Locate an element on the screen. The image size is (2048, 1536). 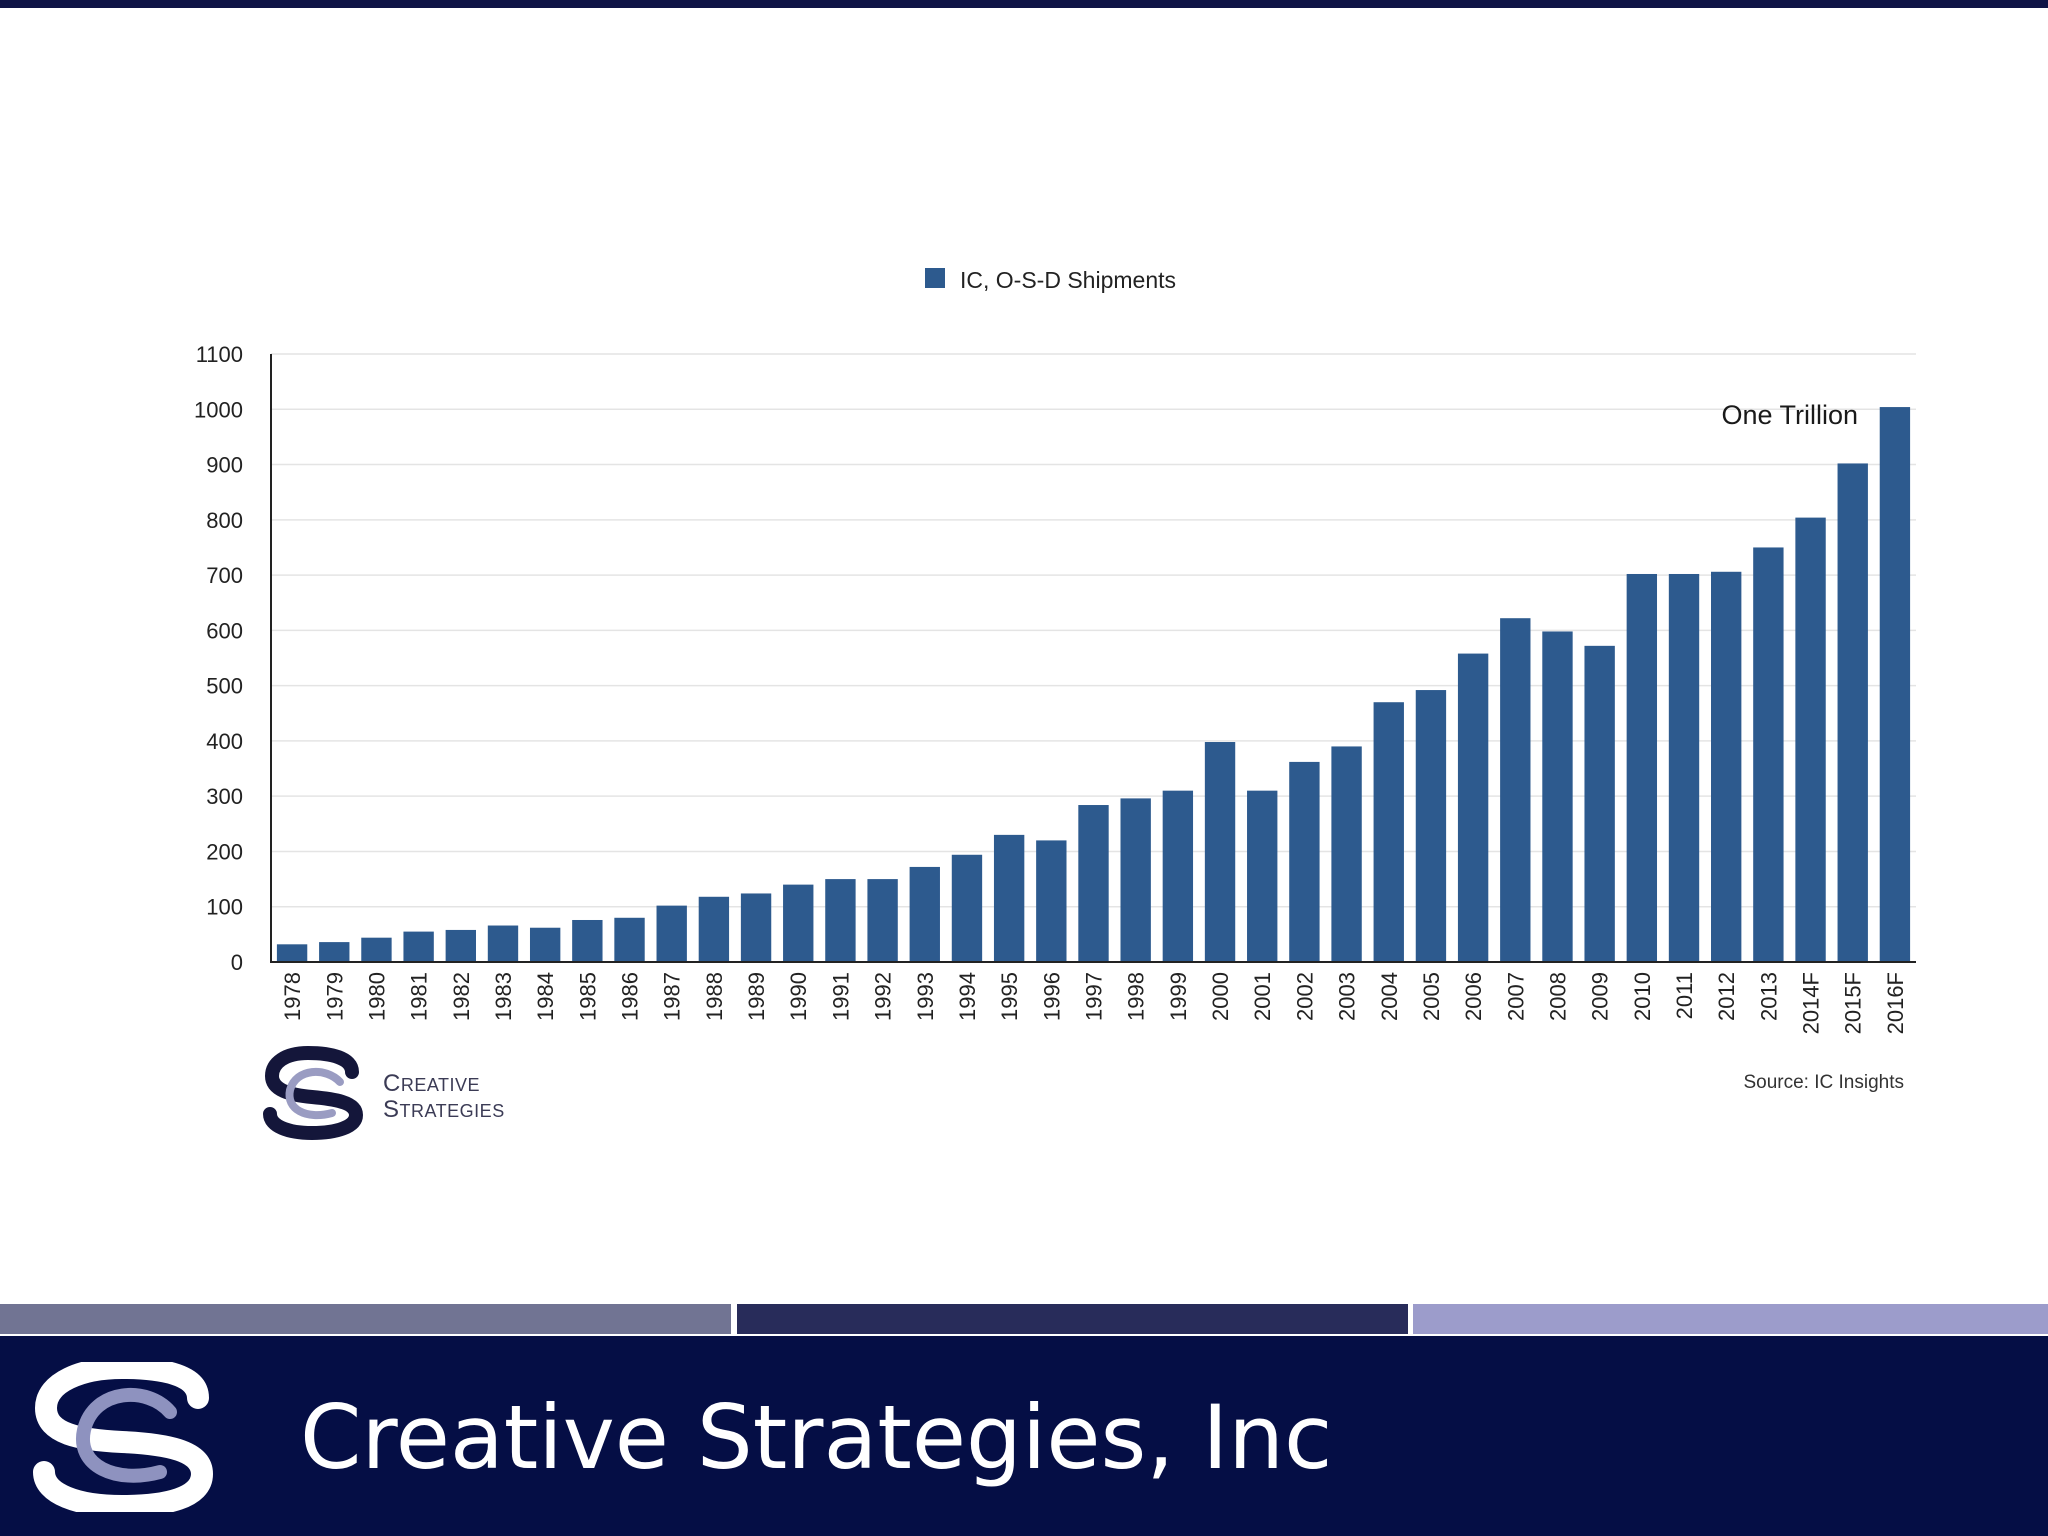
bar-1987 is located at coordinates (671, 933).